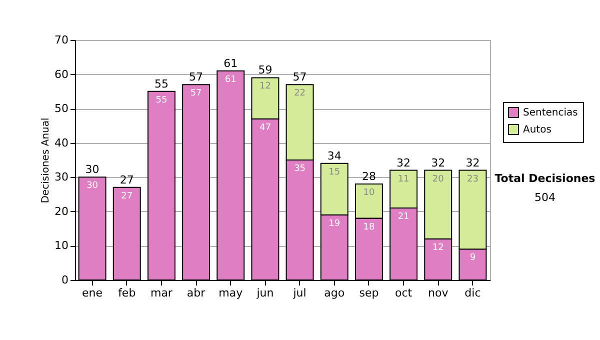 The image size is (600, 340). What do you see at coordinates (334, 155) in the screenshot?
I see `total-label: 34` at bounding box center [334, 155].